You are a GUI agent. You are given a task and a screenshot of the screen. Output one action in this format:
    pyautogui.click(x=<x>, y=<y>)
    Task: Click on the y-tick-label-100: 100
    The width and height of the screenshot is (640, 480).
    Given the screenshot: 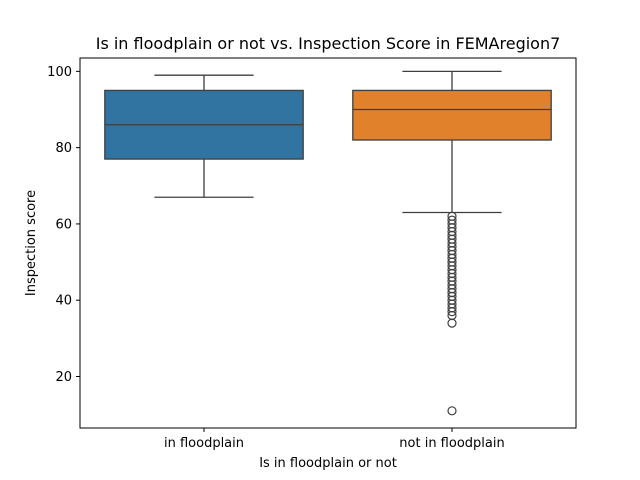 What is the action you would take?
    pyautogui.click(x=59, y=72)
    